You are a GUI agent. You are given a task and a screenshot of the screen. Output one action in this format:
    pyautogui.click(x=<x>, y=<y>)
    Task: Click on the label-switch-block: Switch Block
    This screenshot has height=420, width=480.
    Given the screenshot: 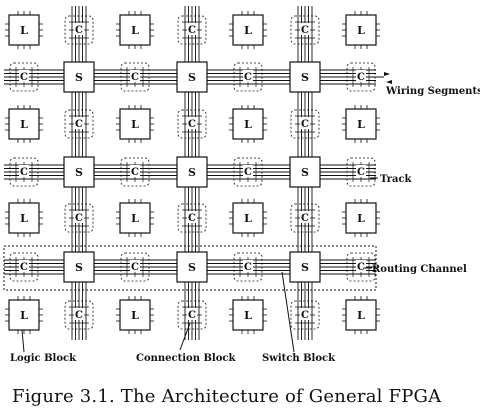 What is the action you would take?
    pyautogui.click(x=299, y=358)
    